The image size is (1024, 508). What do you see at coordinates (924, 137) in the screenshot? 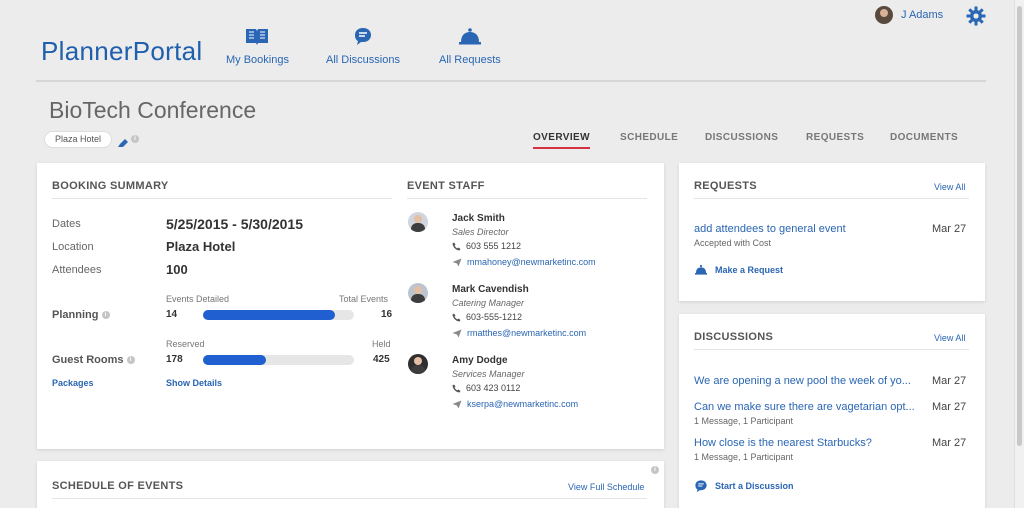
I see `tab-documents: DOCUMENTS` at bounding box center [924, 137].